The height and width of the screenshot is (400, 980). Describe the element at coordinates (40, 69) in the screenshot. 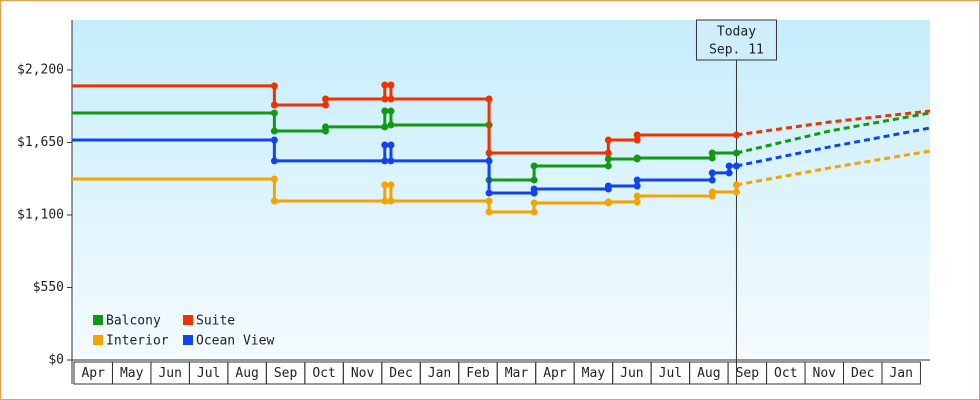

I see `y-tick-label: $2,200` at that location.